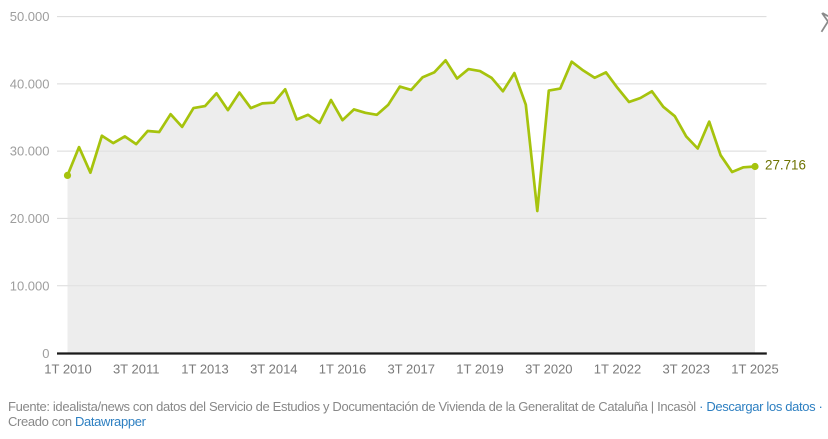  Describe the element at coordinates (479, 368) in the screenshot. I see `svg-text: 1T 2019` at that location.